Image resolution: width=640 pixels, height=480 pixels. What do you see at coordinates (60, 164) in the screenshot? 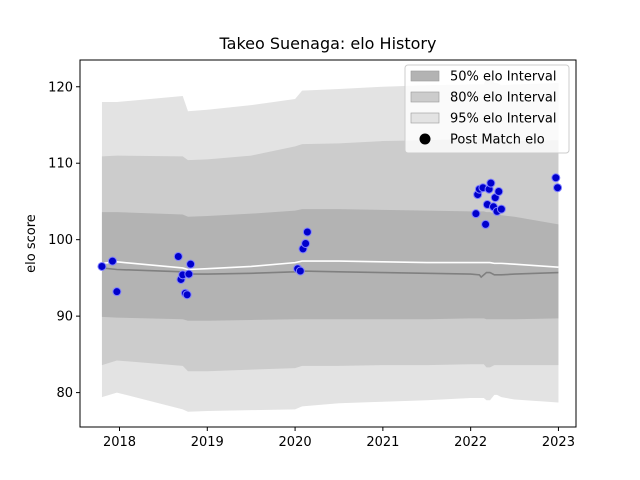
I see `y-tick-label: 110` at bounding box center [60, 164].